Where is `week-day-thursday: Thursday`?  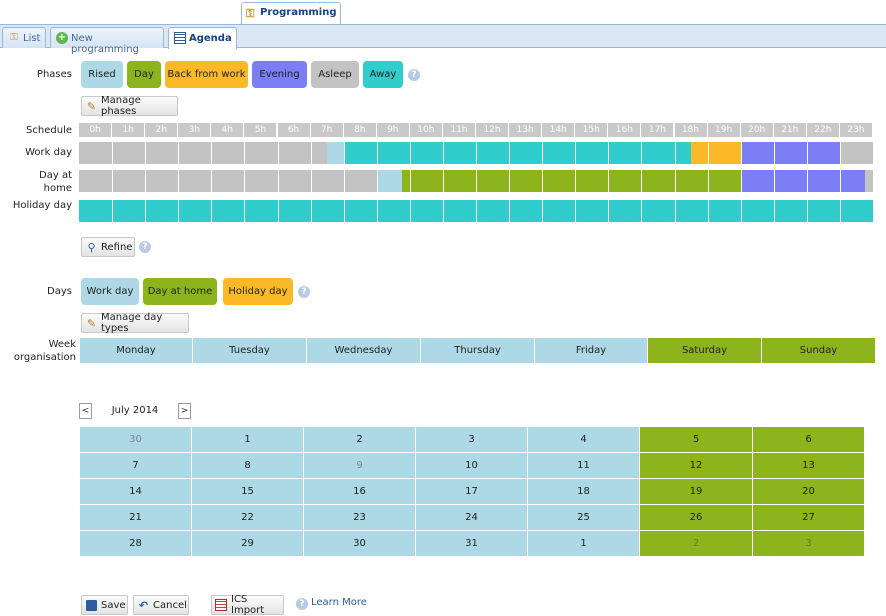
week-day-thursday: Thursday is located at coordinates (478, 350).